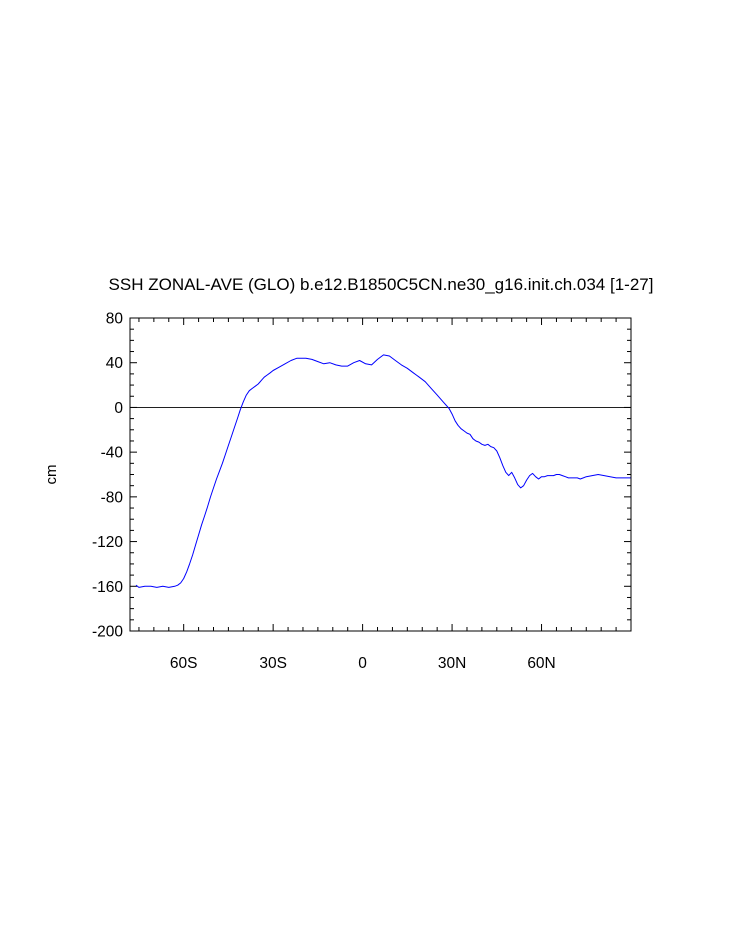  I want to click on x-tick-label: 60N, so click(541, 663).